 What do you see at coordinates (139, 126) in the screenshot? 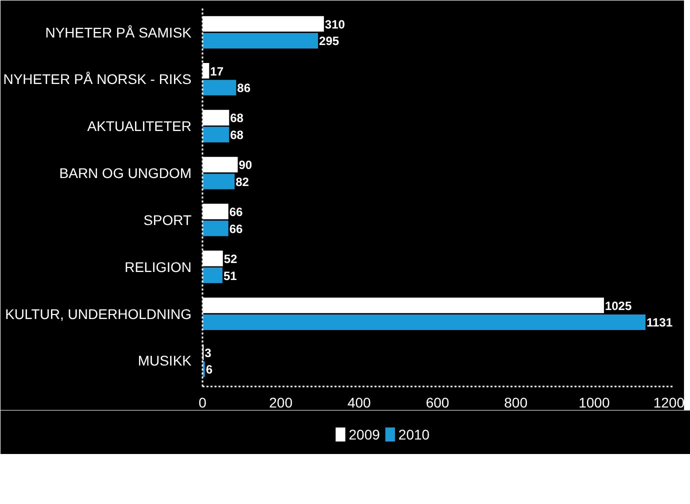
I see `y-tick-label: AKTUALITETER` at bounding box center [139, 126].